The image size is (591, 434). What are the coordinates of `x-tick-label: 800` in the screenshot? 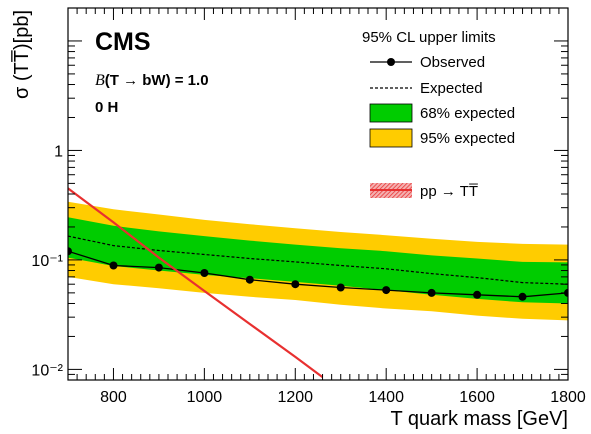 It's located at (113, 397).